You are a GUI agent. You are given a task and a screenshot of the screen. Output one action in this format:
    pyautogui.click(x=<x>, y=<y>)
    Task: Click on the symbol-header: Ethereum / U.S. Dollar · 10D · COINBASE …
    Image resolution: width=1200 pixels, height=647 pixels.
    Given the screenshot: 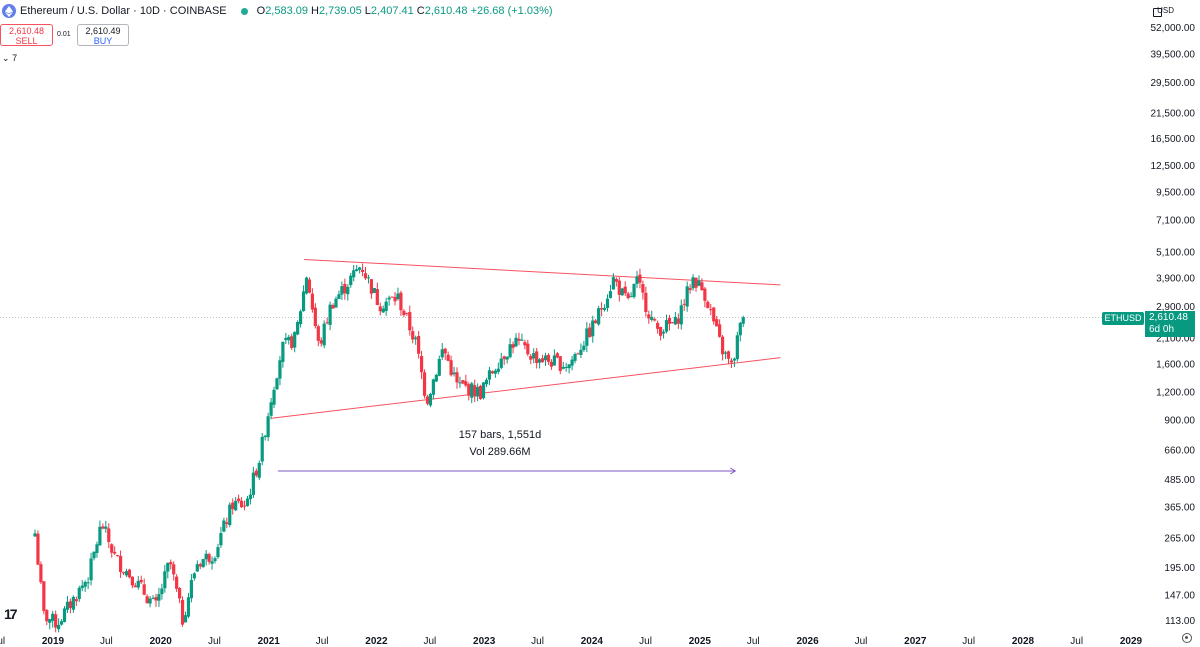 What is the action you would take?
    pyautogui.click(x=278, y=11)
    